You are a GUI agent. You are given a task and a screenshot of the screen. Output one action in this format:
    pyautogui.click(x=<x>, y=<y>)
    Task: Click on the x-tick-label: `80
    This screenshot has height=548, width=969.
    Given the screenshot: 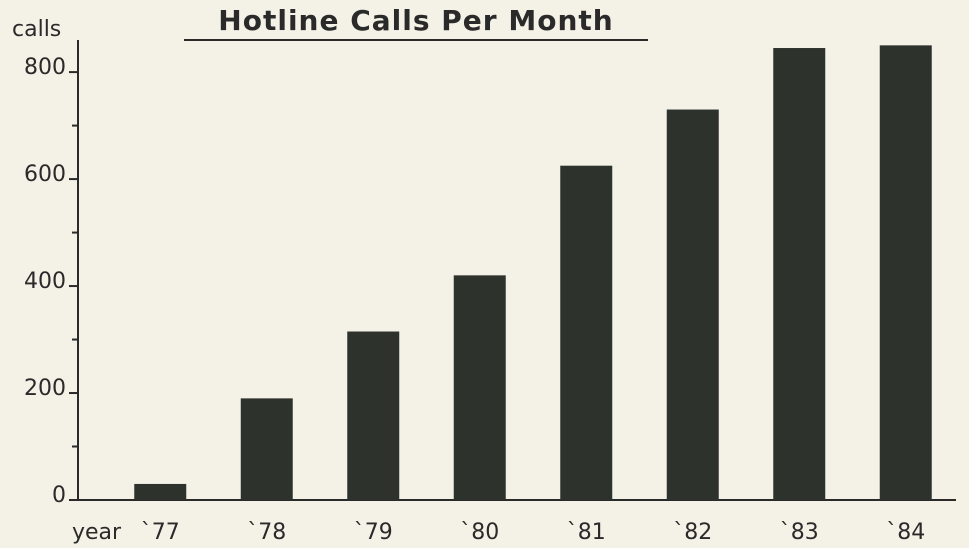 What is the action you would take?
    pyautogui.click(x=479, y=532)
    